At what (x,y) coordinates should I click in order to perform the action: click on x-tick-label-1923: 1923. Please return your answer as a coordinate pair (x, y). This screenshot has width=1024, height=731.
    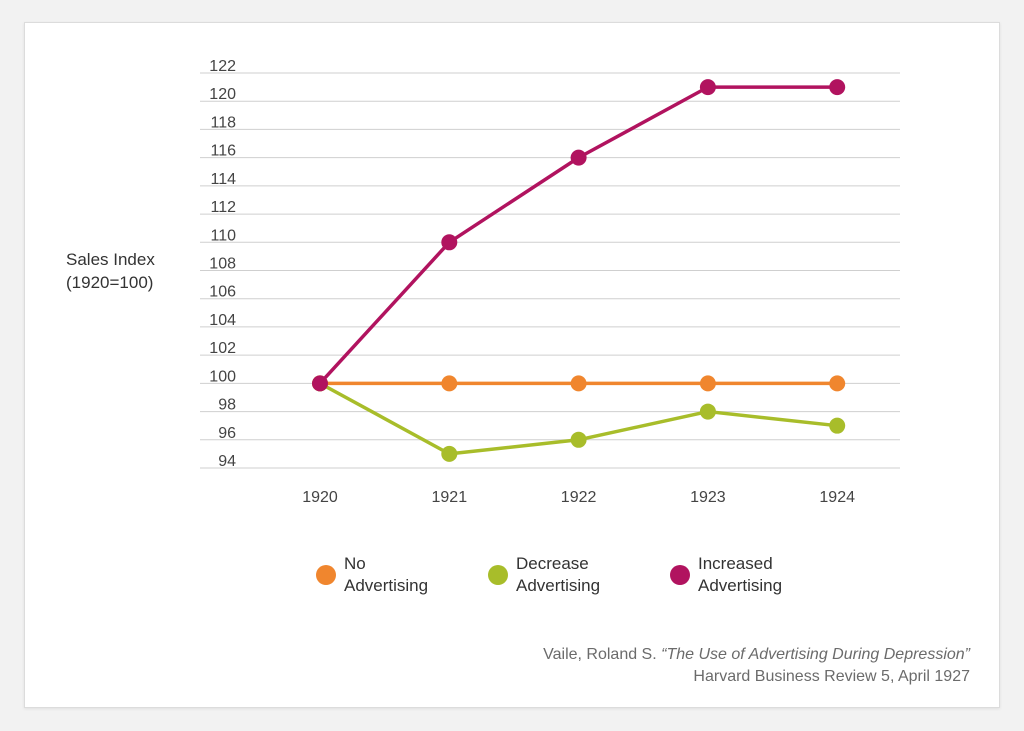
    Looking at the image, I should click on (708, 497).